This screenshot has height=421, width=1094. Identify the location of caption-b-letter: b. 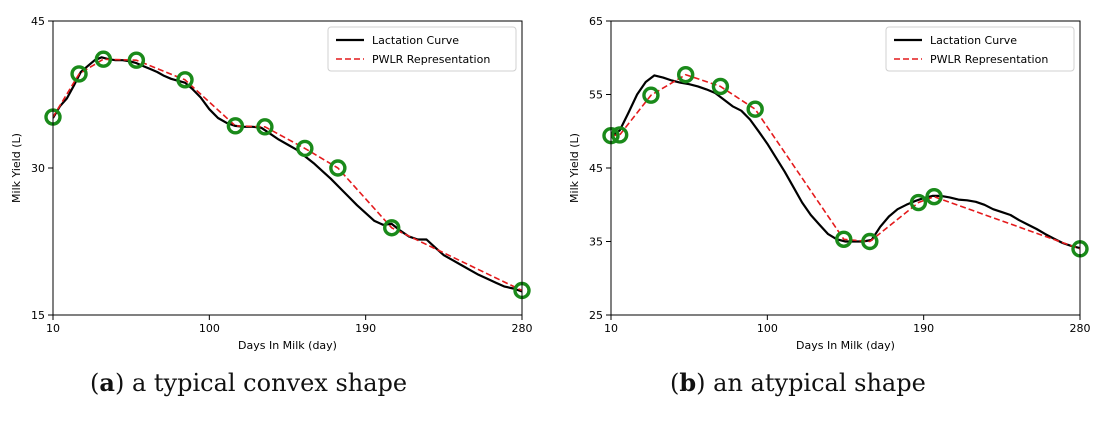
(688, 382).